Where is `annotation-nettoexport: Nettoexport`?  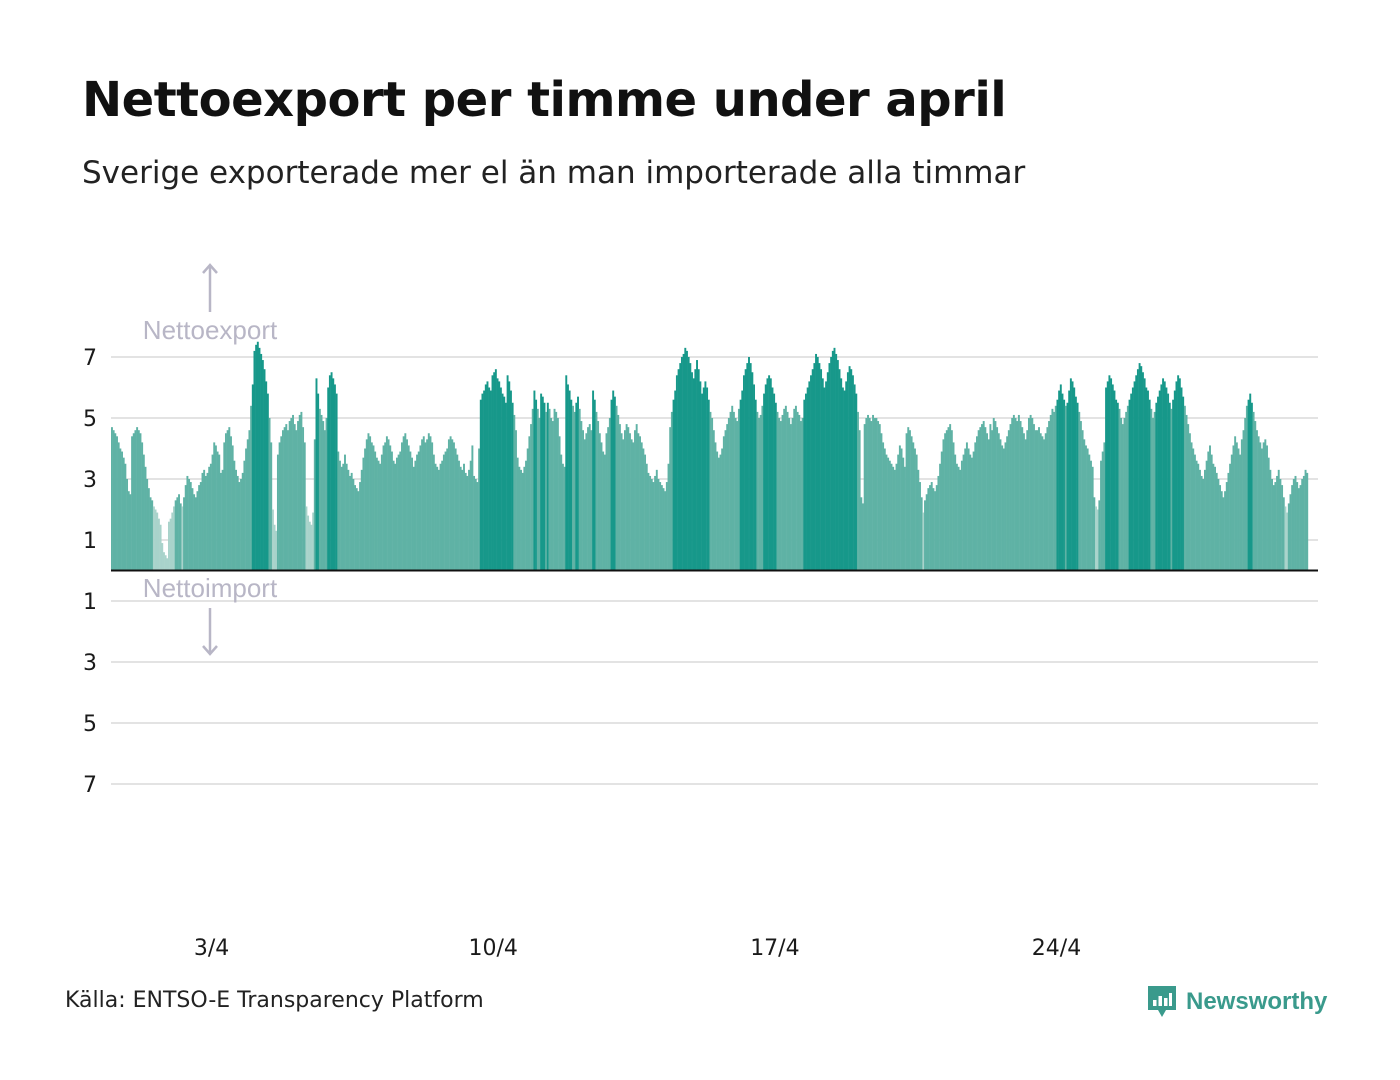 annotation-nettoexport: Nettoexport is located at coordinates (210, 330).